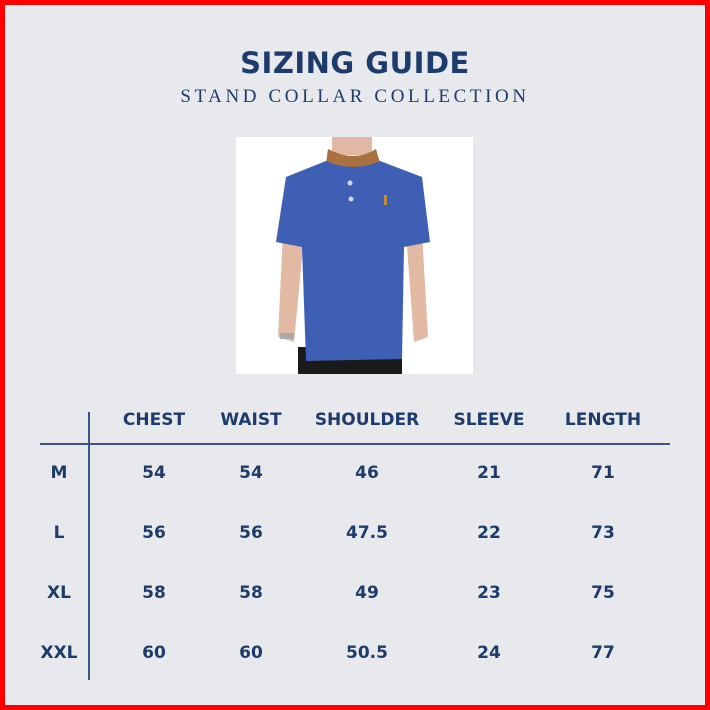 The height and width of the screenshot is (710, 710). Describe the element at coordinates (603, 593) in the screenshot. I see `measurement-cell: 75` at that location.